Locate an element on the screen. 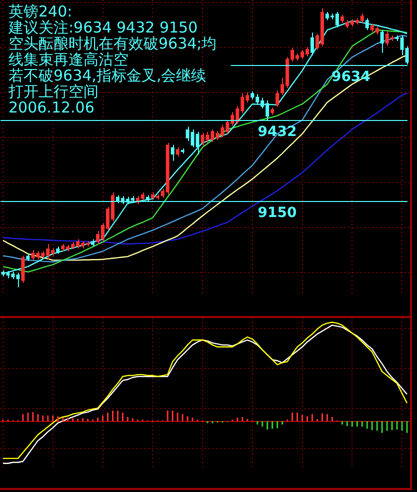  chart-title: 英镑240: is located at coordinates (40, 11).